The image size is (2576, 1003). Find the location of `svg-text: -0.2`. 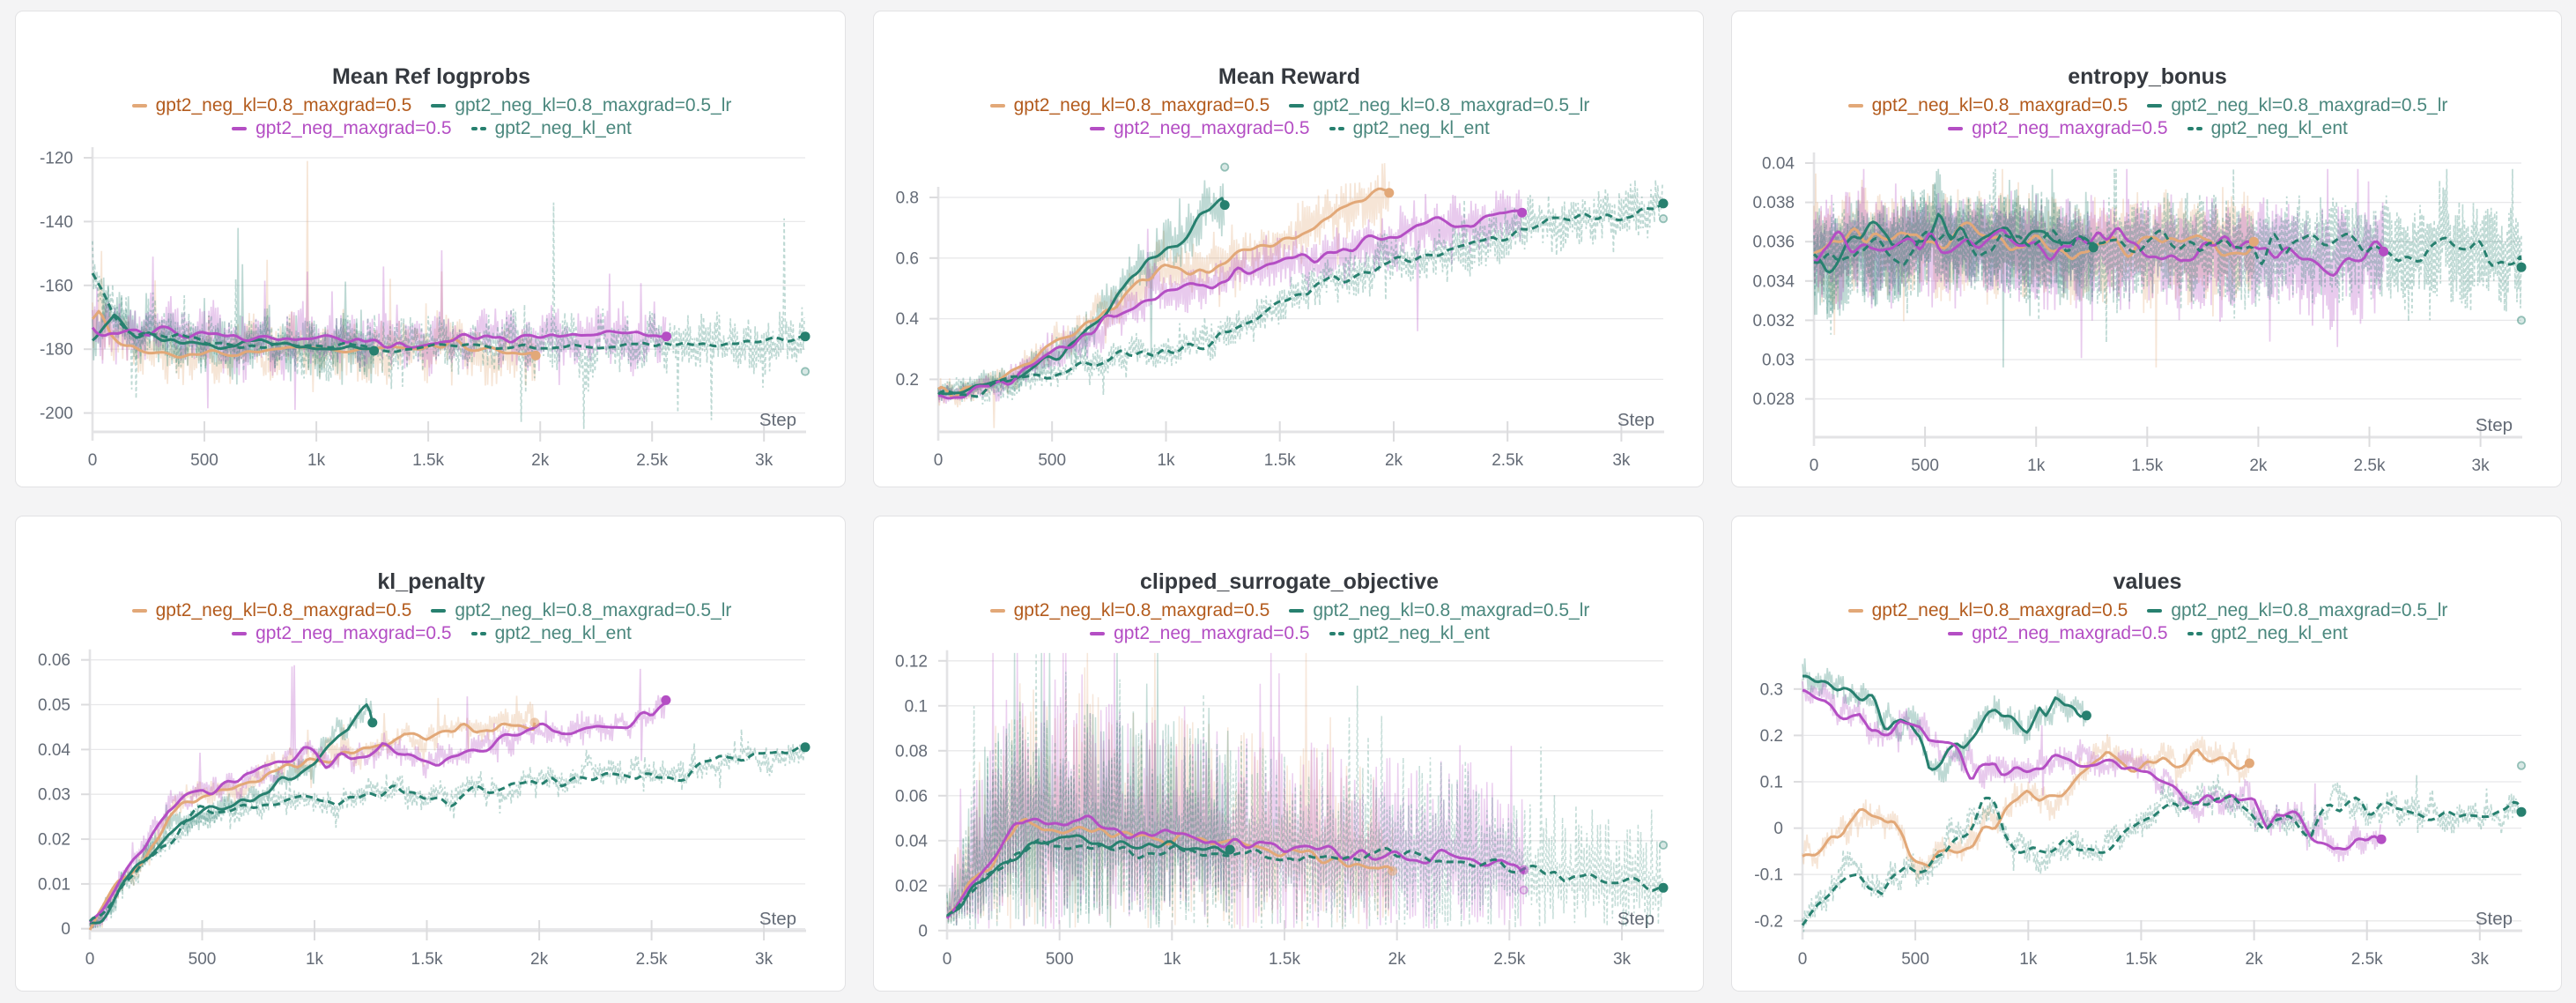

svg-text: -0.2 is located at coordinates (1769, 922).